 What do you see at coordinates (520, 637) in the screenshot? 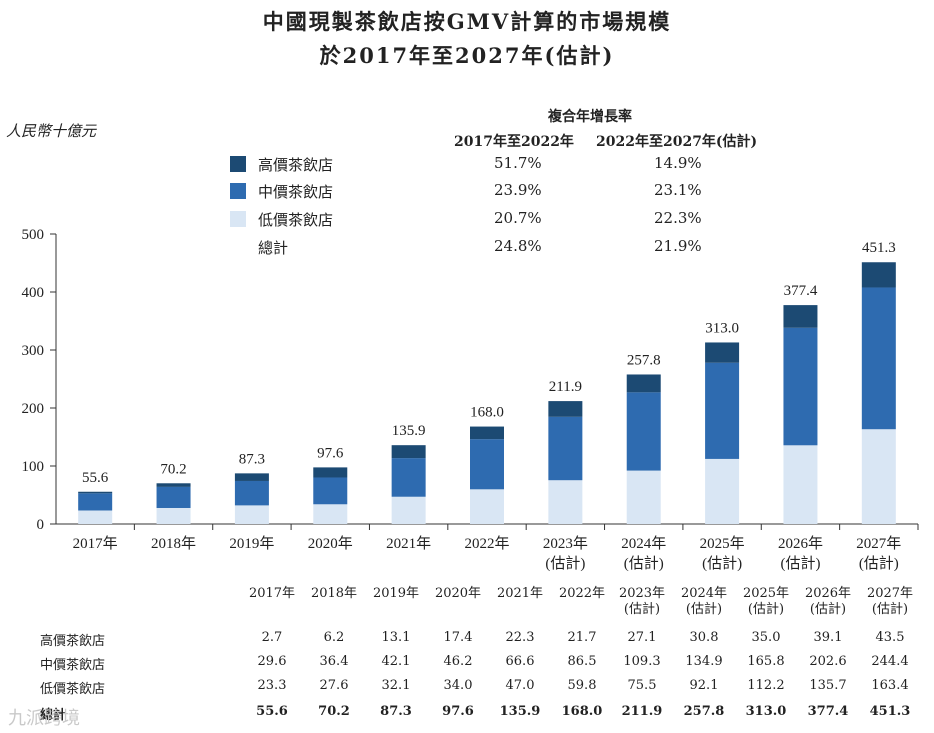
I see `table-cell-0-4: 22.3` at bounding box center [520, 637].